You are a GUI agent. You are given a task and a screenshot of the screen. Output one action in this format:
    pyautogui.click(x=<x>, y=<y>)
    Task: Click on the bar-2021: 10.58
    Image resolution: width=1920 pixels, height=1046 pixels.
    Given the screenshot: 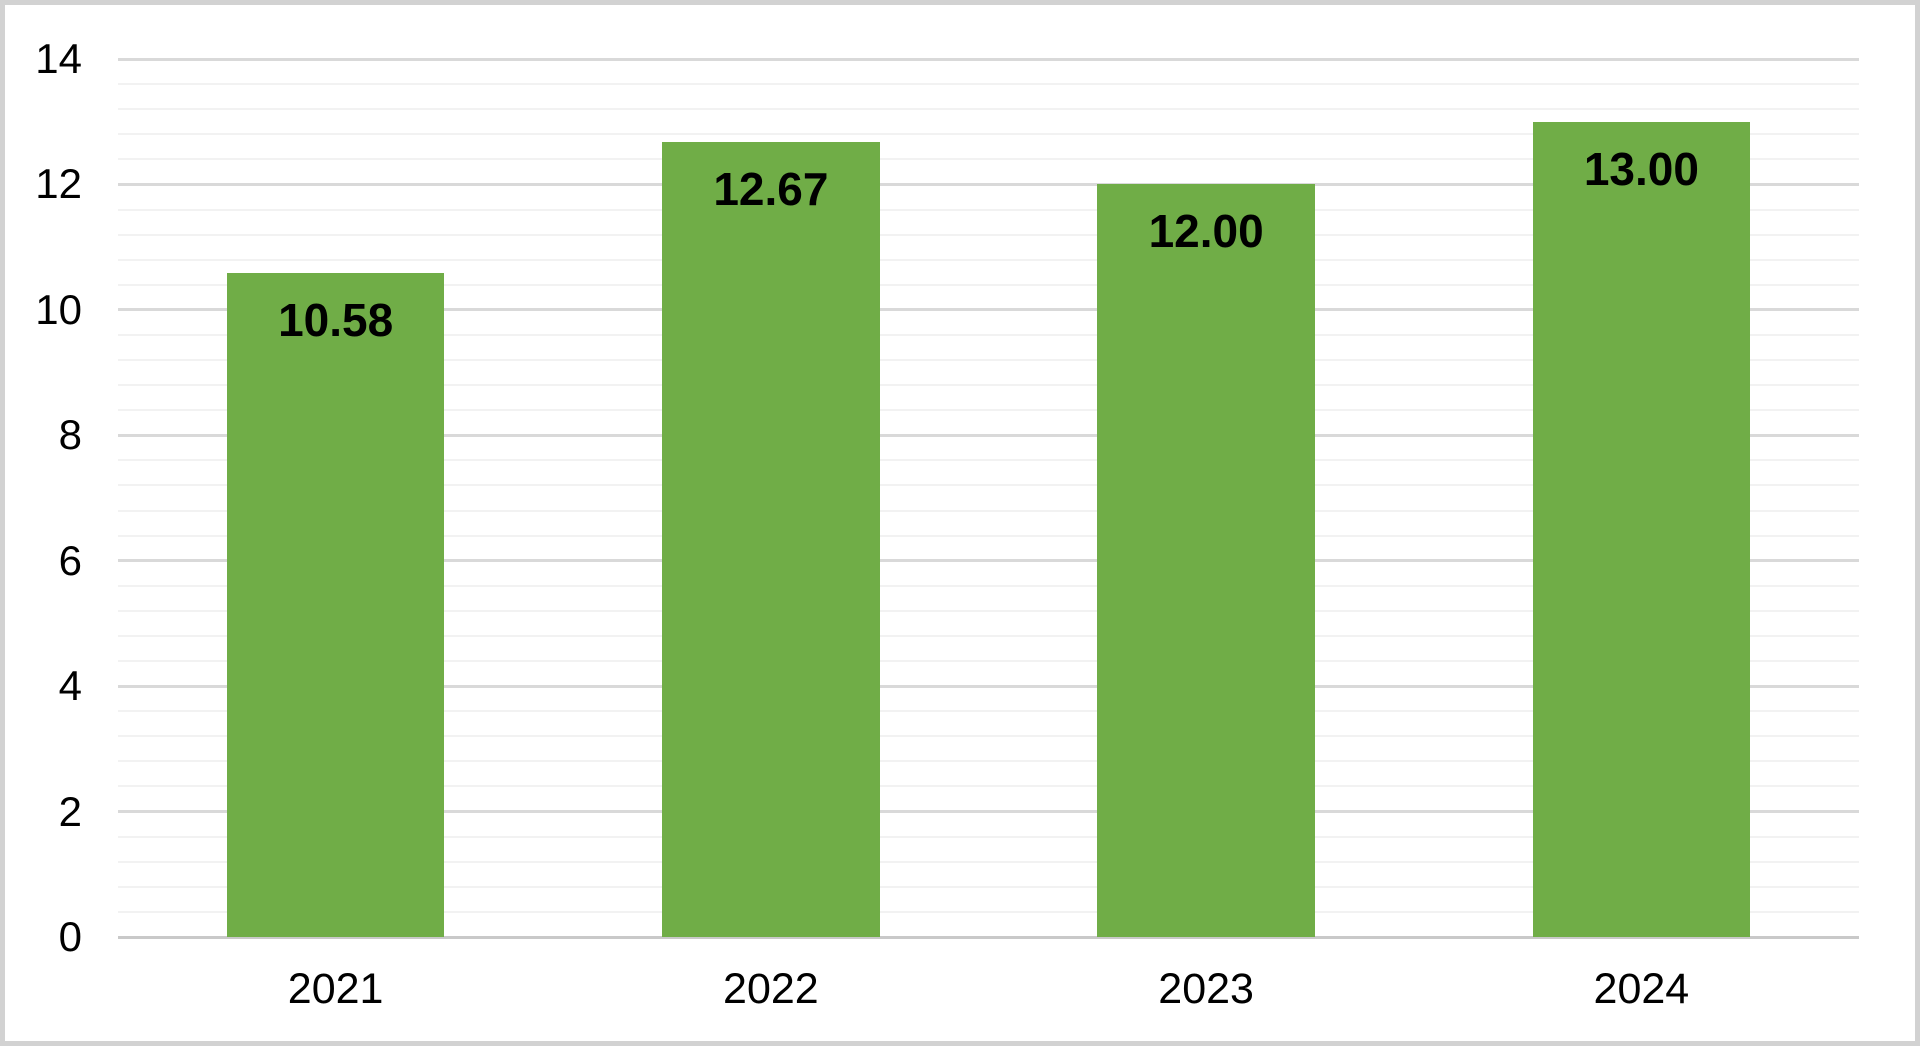 What is the action you would take?
    pyautogui.click(x=335, y=605)
    